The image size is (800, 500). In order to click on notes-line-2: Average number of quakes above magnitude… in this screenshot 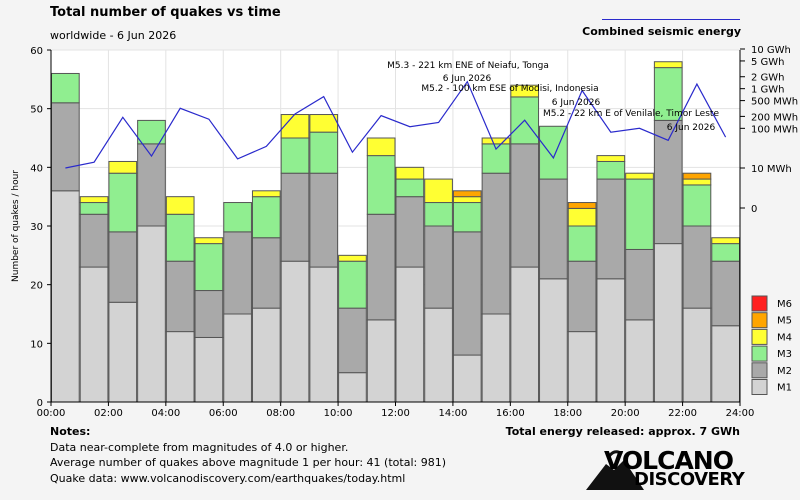, I will do `click(248, 462)`.